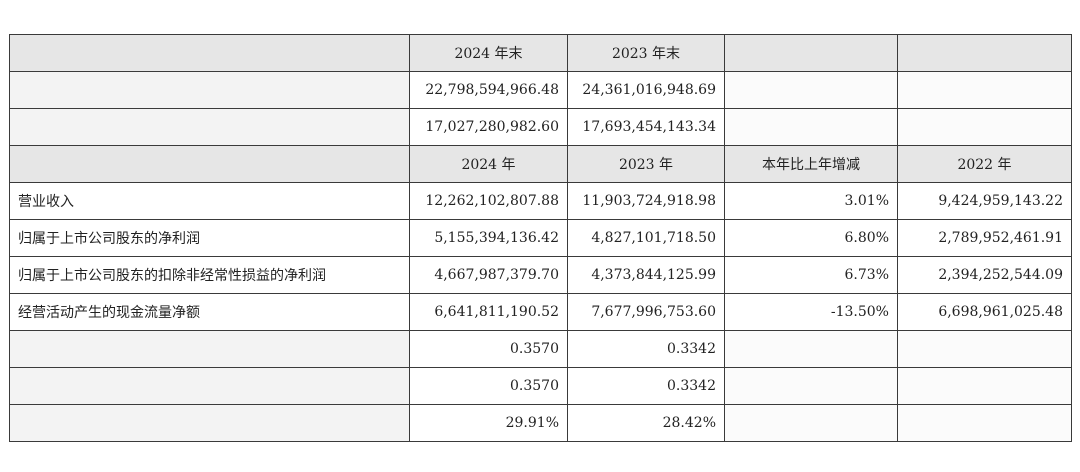  What do you see at coordinates (646, 90) in the screenshot?
I see `value-2023: 24,361,016,948.69` at bounding box center [646, 90].